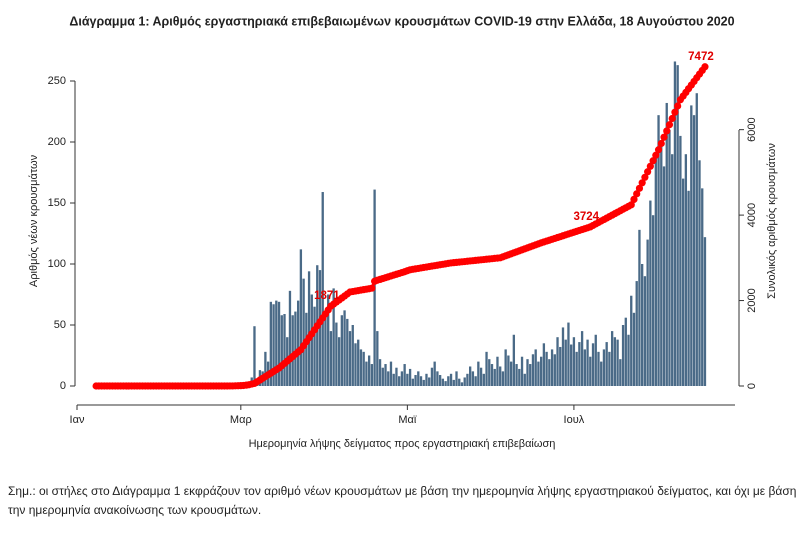 The width and height of the screenshot is (804, 541). I want to click on y-tick-label: 100, so click(57, 264).